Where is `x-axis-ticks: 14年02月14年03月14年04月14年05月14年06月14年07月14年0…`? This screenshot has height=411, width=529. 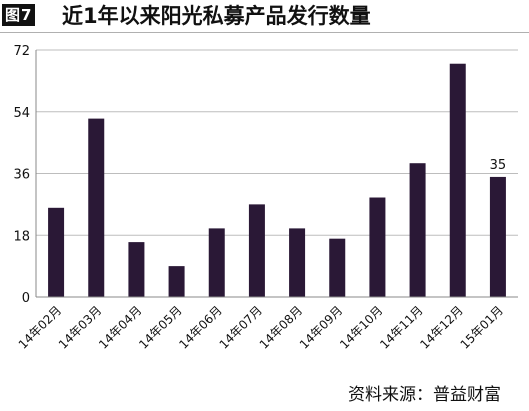 x-axis-ticks: 14年02月14年03月14年04月14年05月14年06月14年07月14年0… is located at coordinates (261, 327).